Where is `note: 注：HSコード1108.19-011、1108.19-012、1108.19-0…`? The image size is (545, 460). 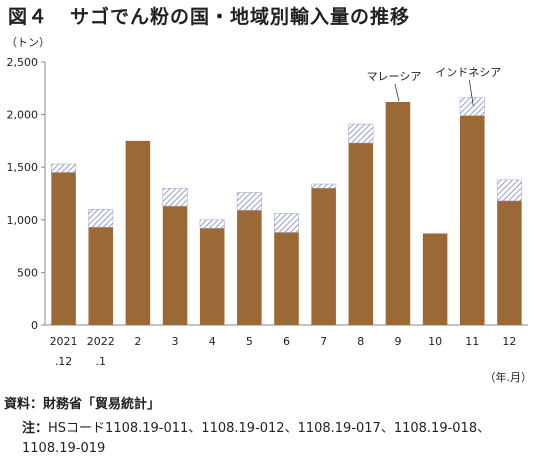 note: 注：HSコード1108.19-011、1108.19-012、1108.19-0… is located at coordinates (282, 439).